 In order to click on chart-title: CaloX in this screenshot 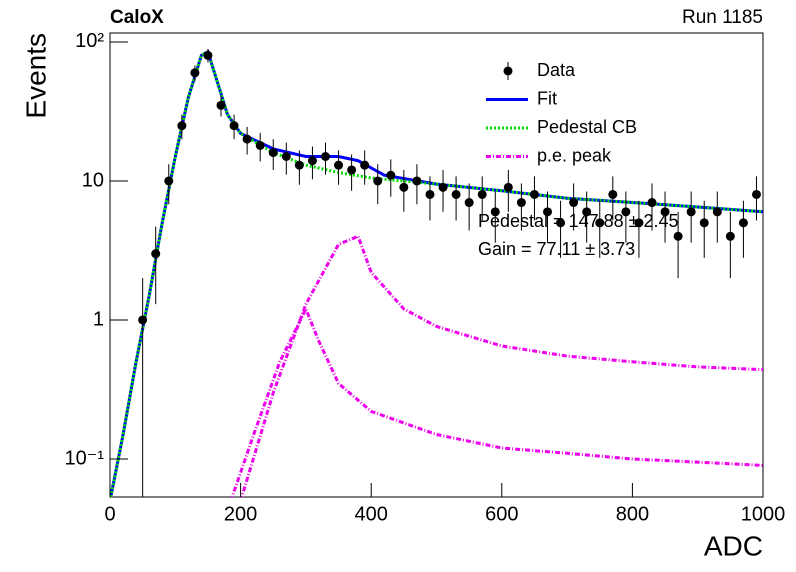, I will do `click(137, 17)`.